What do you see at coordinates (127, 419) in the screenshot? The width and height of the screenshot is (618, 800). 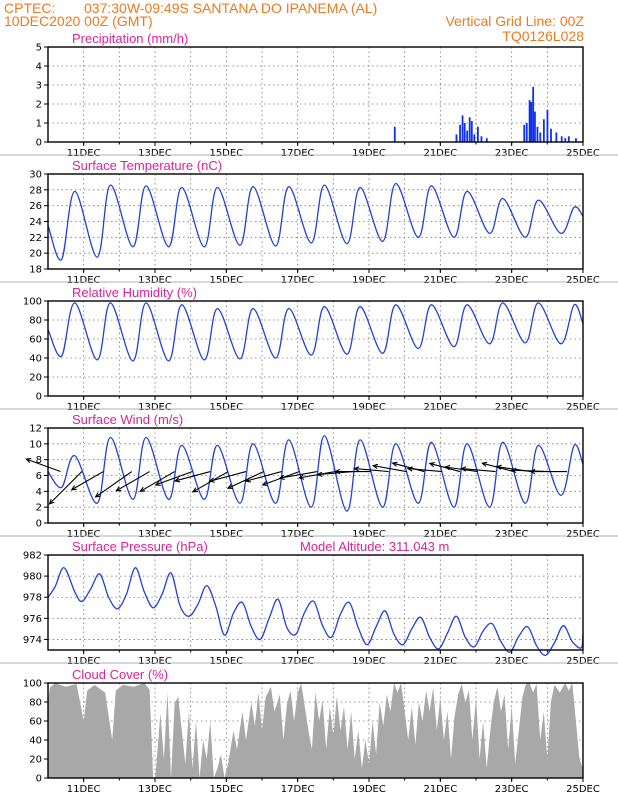 I see `wind-panel-title: Surface Wind (m/s)` at bounding box center [127, 419].